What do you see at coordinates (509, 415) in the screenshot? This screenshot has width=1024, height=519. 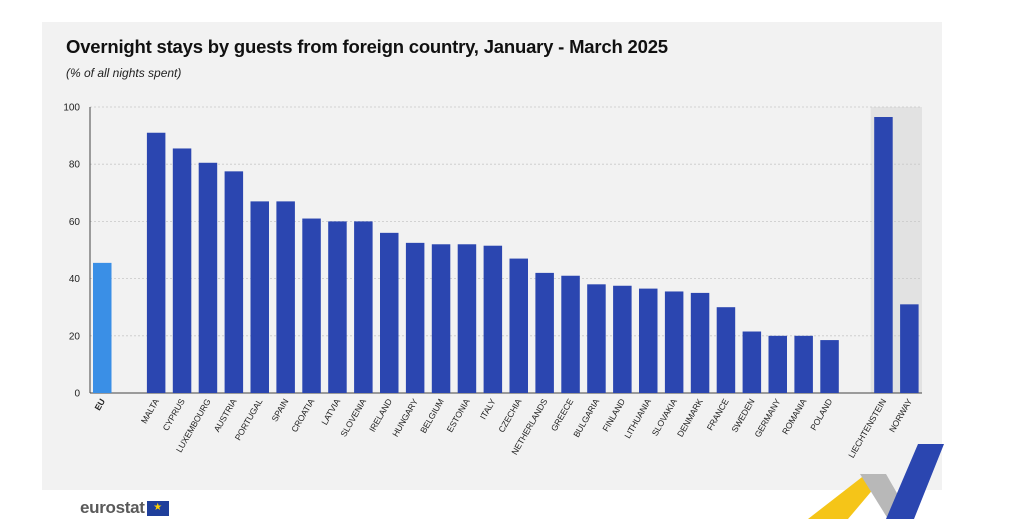 I see `category-label-czechia: CZECHIA` at bounding box center [509, 415].